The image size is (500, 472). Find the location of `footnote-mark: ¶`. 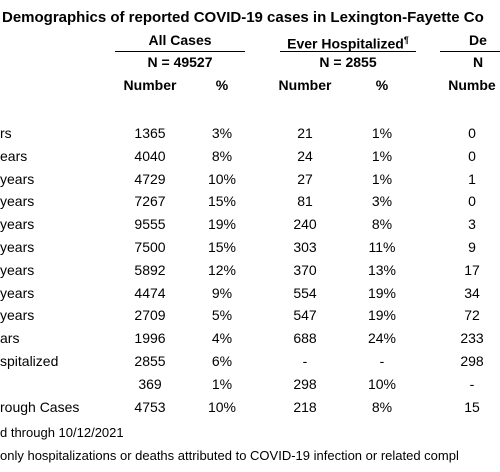

footnote-mark: ¶ is located at coordinates (406, 40).